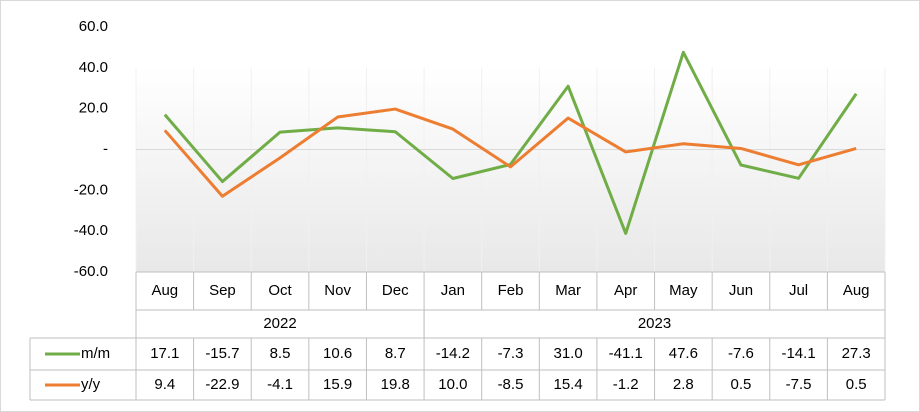 The image size is (920, 412). What do you see at coordinates (568, 384) in the screenshot?
I see `table-value: 15.4` at bounding box center [568, 384].